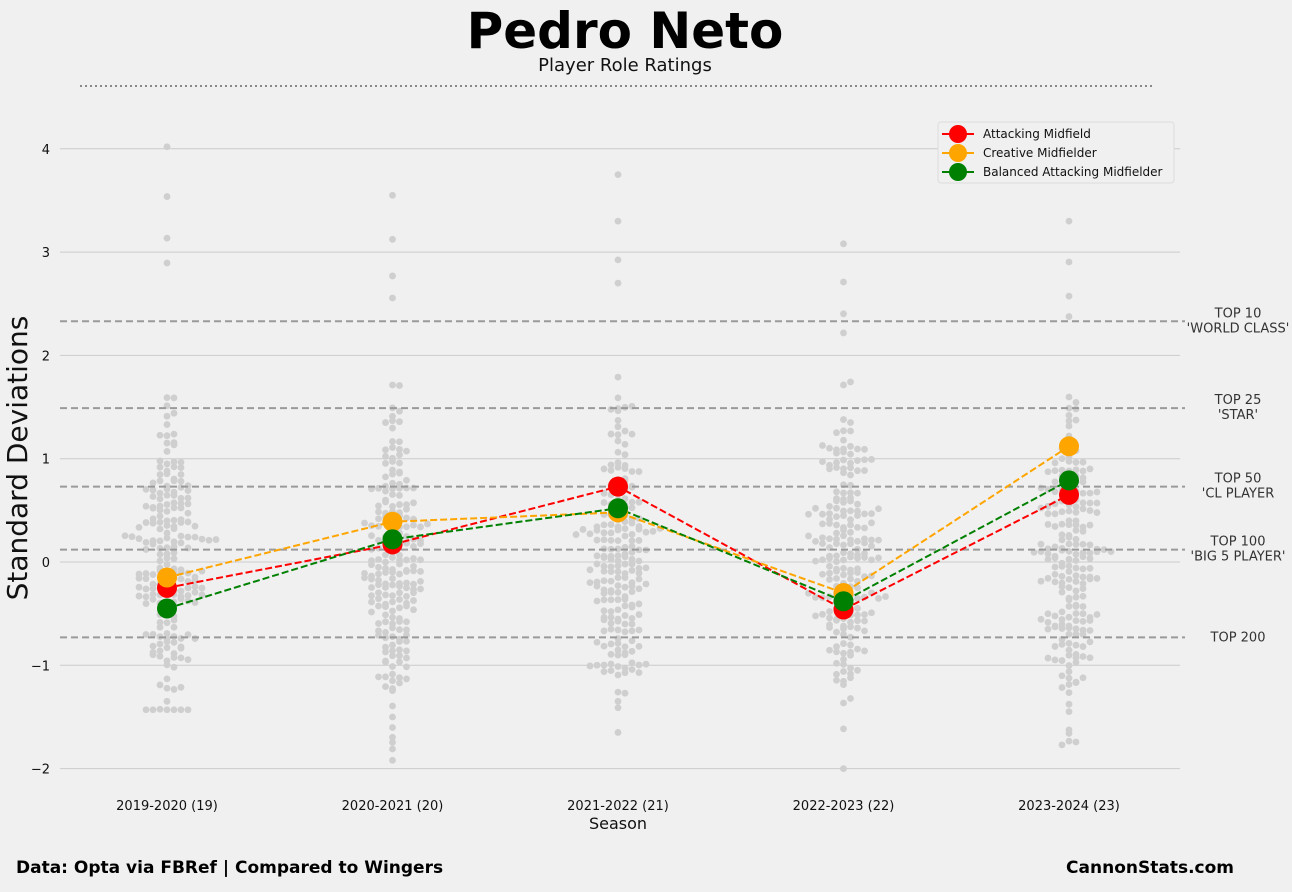 The width and height of the screenshot is (1292, 892). Describe the element at coordinates (958, 172) in the screenshot. I see `legend-swatch-marker` at that location.